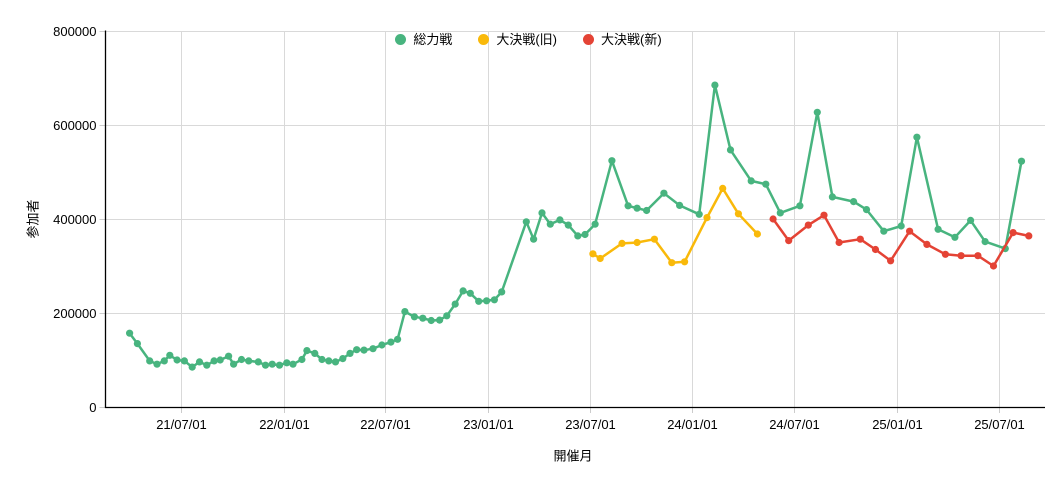 The height and width of the screenshot is (488, 1057). I want to click on x-tick-label: 21/07/01, so click(181, 424).